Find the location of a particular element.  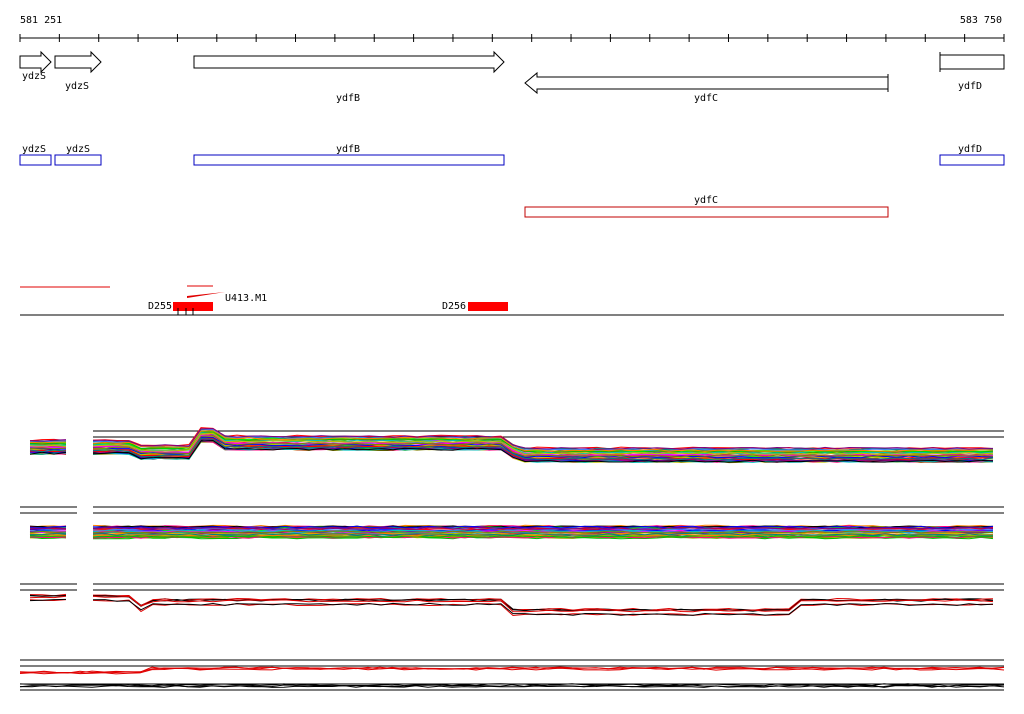

feature-label: D256 is located at coordinates (454, 306).